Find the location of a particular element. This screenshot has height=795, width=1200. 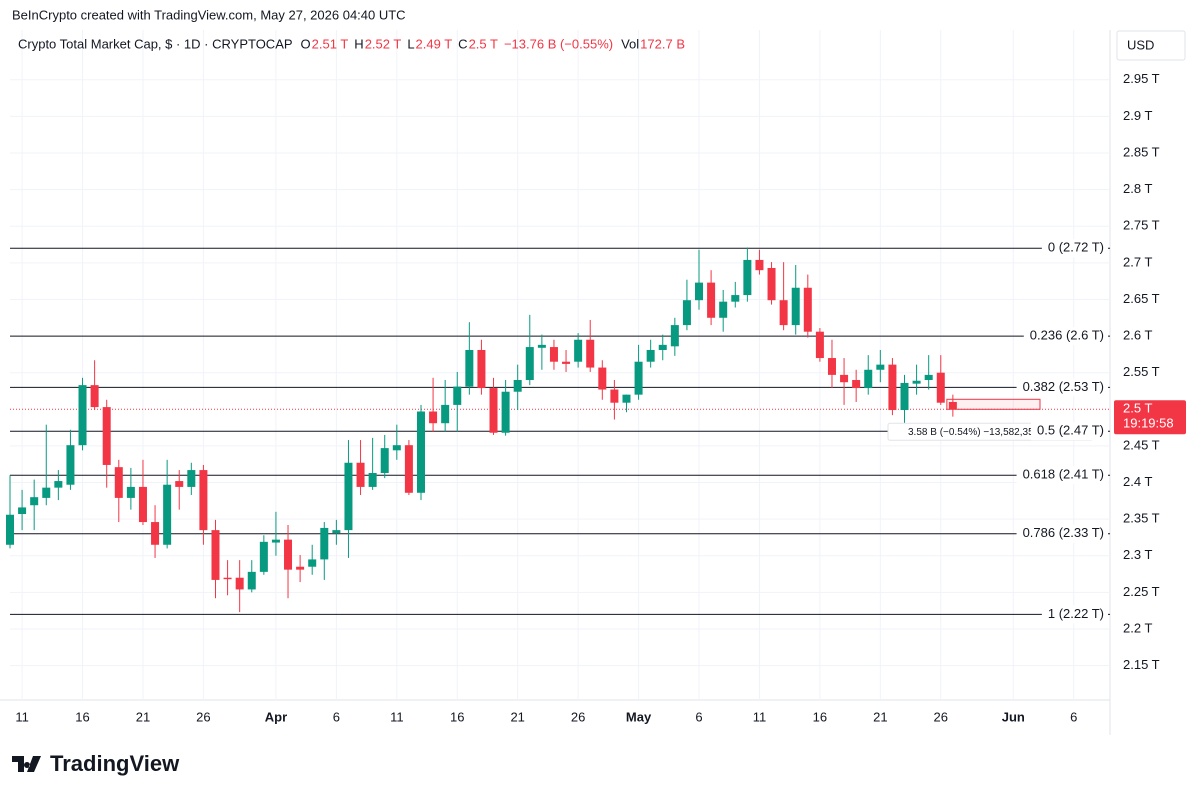

legend-value: 2.51 T is located at coordinates (330, 43).